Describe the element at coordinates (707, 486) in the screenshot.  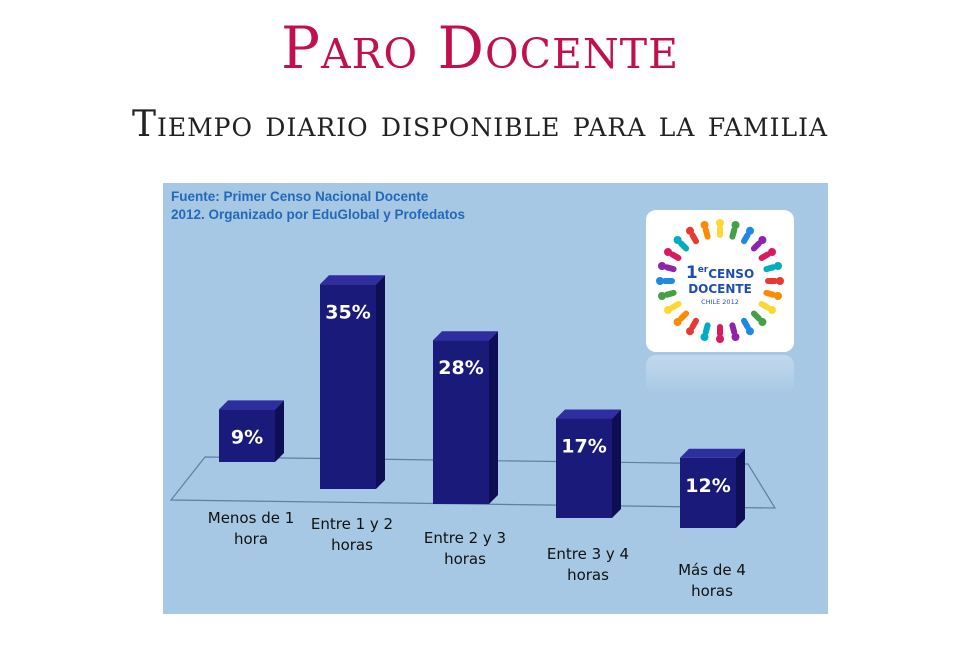
I see `bar-value-label-4: 12%` at that location.